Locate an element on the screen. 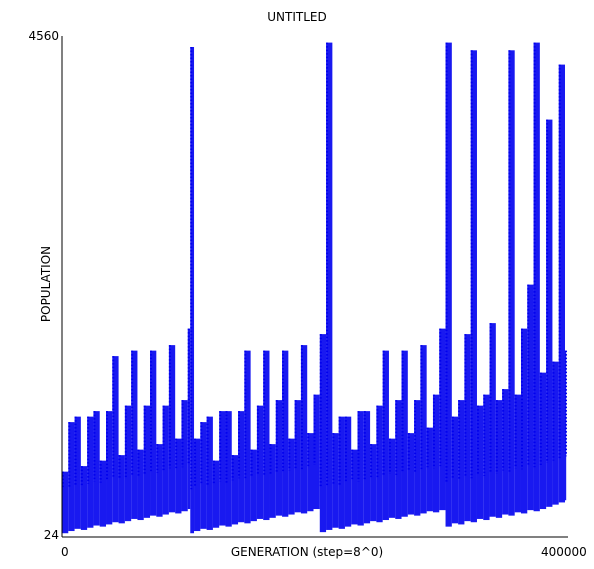  x-tick-label-min: 0 is located at coordinates (65, 552).